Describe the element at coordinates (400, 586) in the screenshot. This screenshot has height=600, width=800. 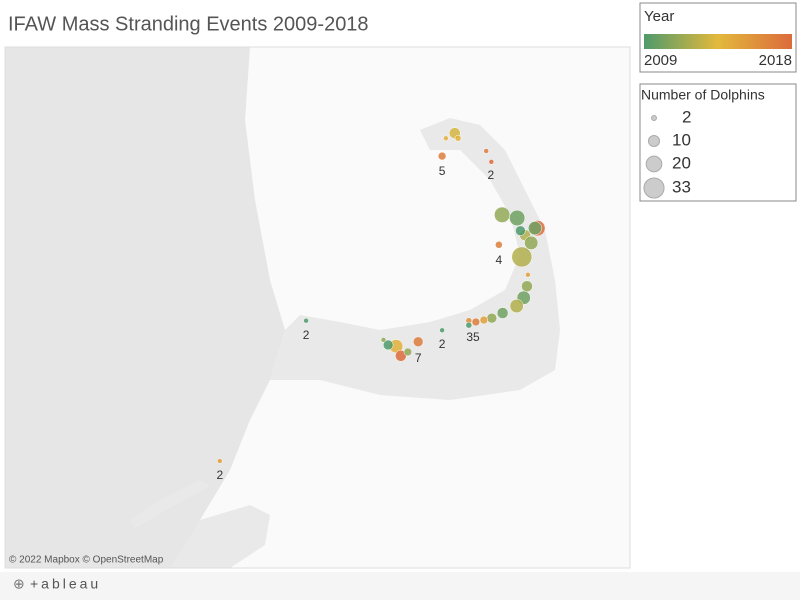
I see `footer-bar` at that location.